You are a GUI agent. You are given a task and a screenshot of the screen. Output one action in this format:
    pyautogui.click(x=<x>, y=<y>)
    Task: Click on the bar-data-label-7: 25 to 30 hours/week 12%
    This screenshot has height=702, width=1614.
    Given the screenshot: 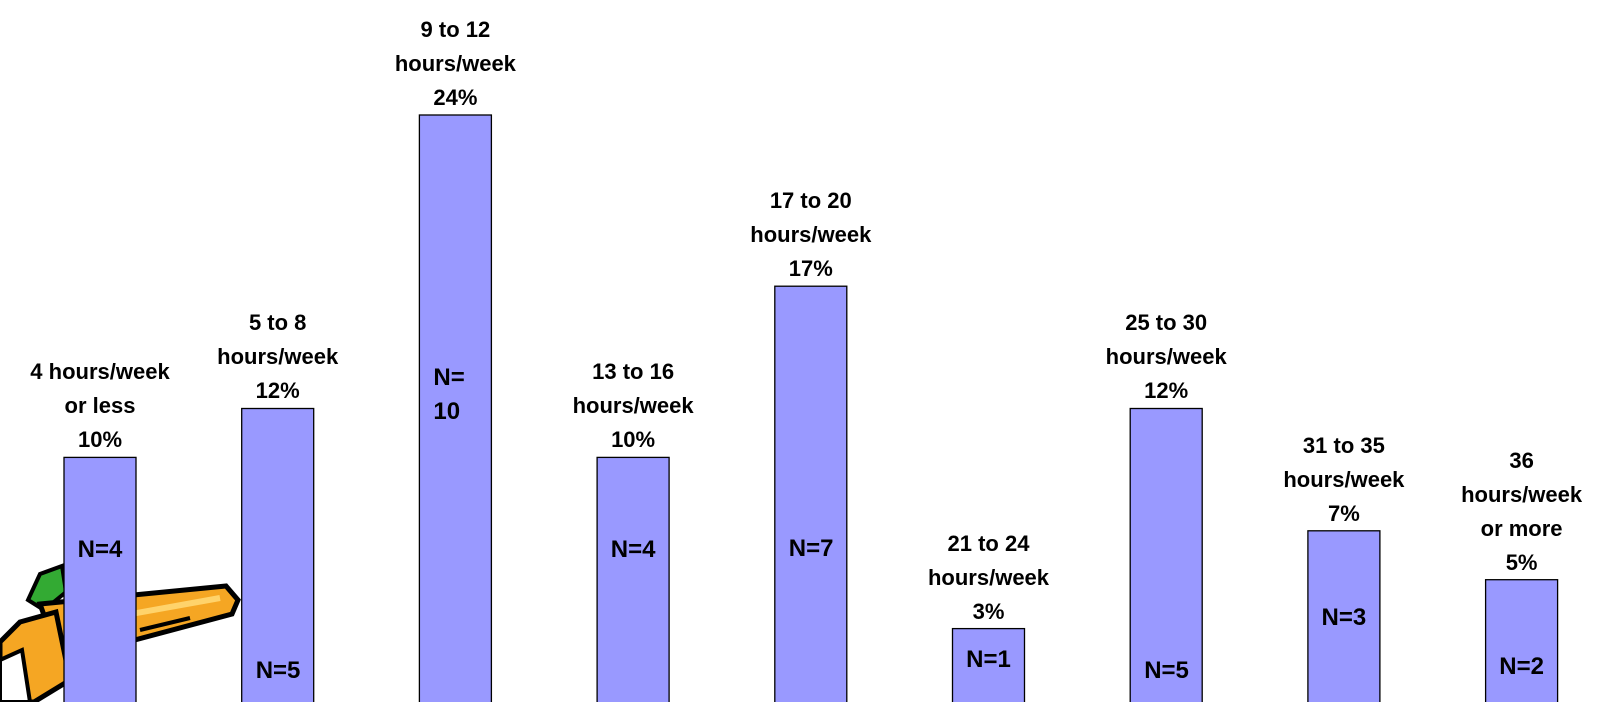 What is the action you would take?
    pyautogui.click(x=1166, y=357)
    